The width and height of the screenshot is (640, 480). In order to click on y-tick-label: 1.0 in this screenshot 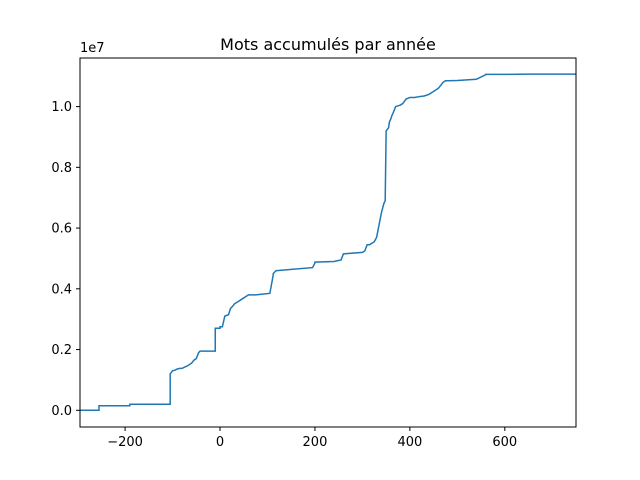, I will do `click(61, 107)`.